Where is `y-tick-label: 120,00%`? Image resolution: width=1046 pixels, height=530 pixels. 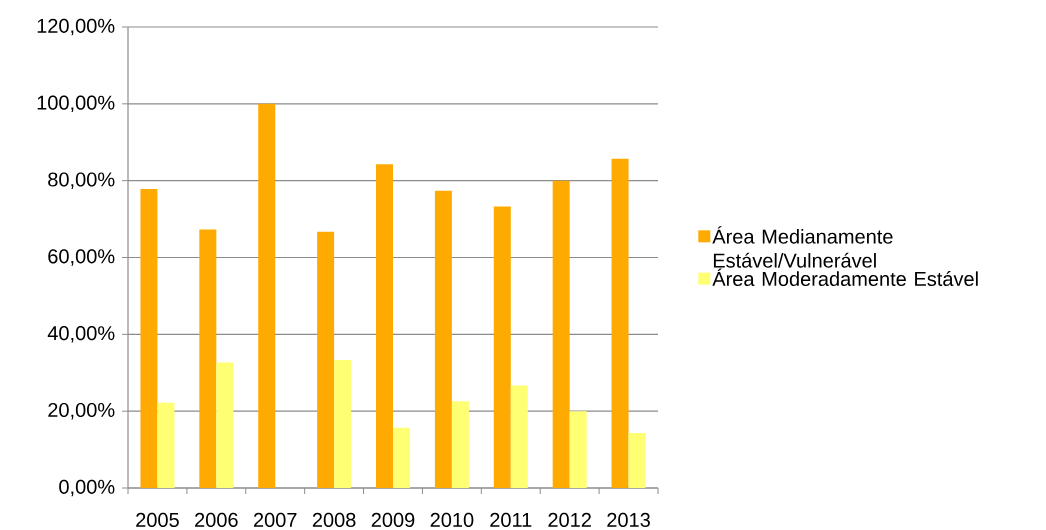 y-tick-label: 120,00% is located at coordinates (76, 27).